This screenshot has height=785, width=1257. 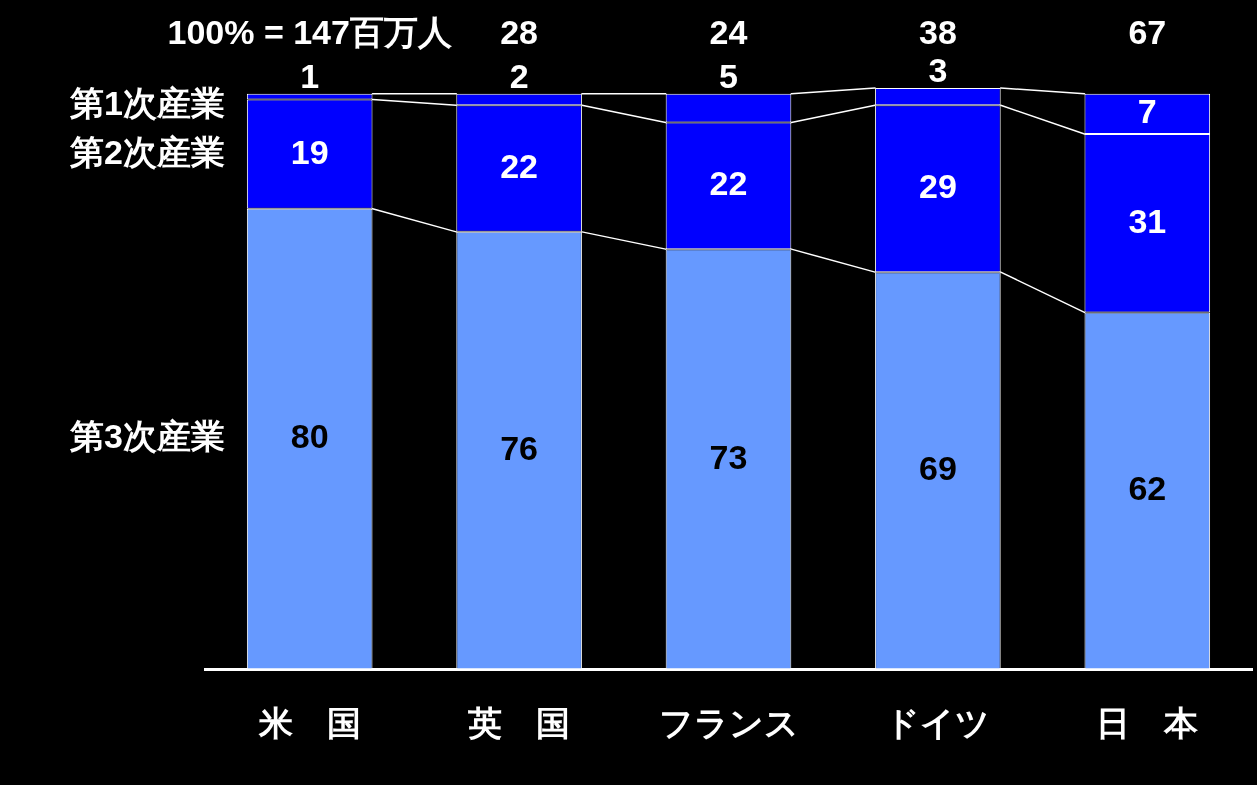 I want to click on x-tick-label: ドイツ, so click(x=938, y=722).